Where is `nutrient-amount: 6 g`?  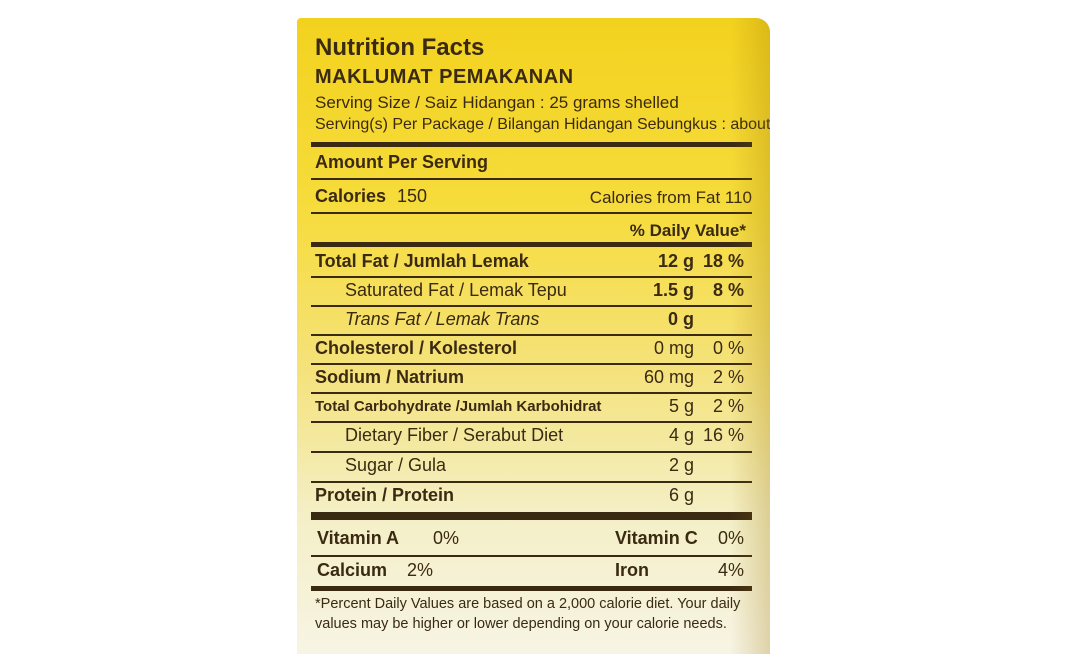 nutrient-amount: 6 g is located at coordinates (681, 495).